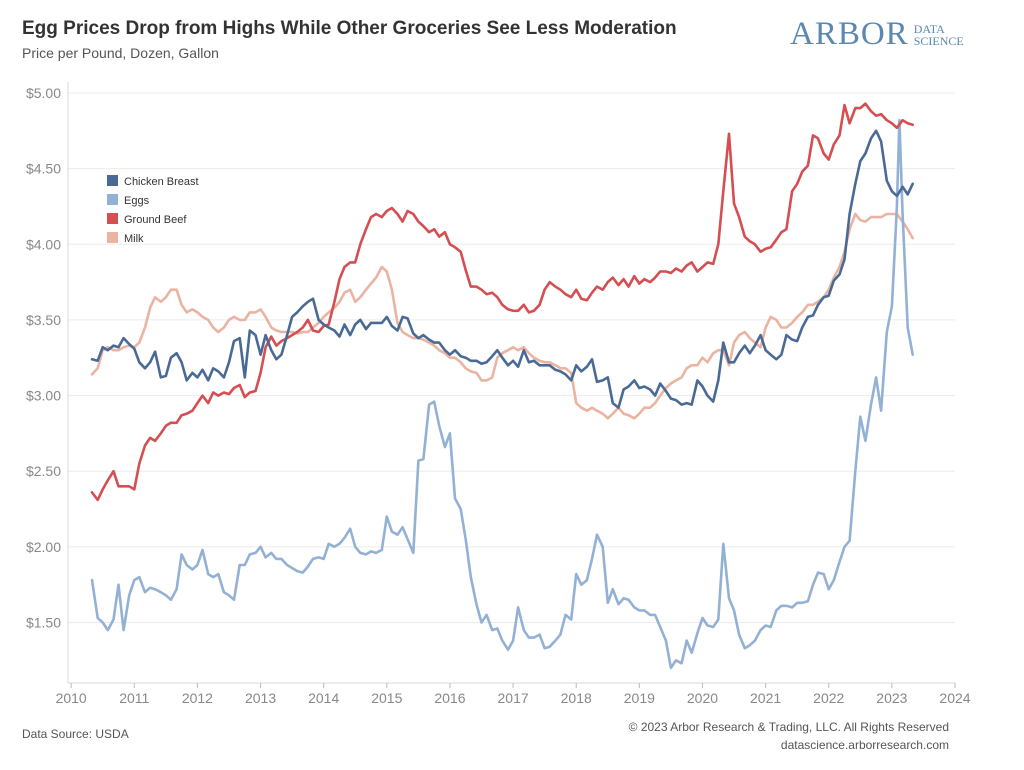  Describe the element at coordinates (197, 698) in the screenshot. I see `x-tick-label: 2012` at that location.